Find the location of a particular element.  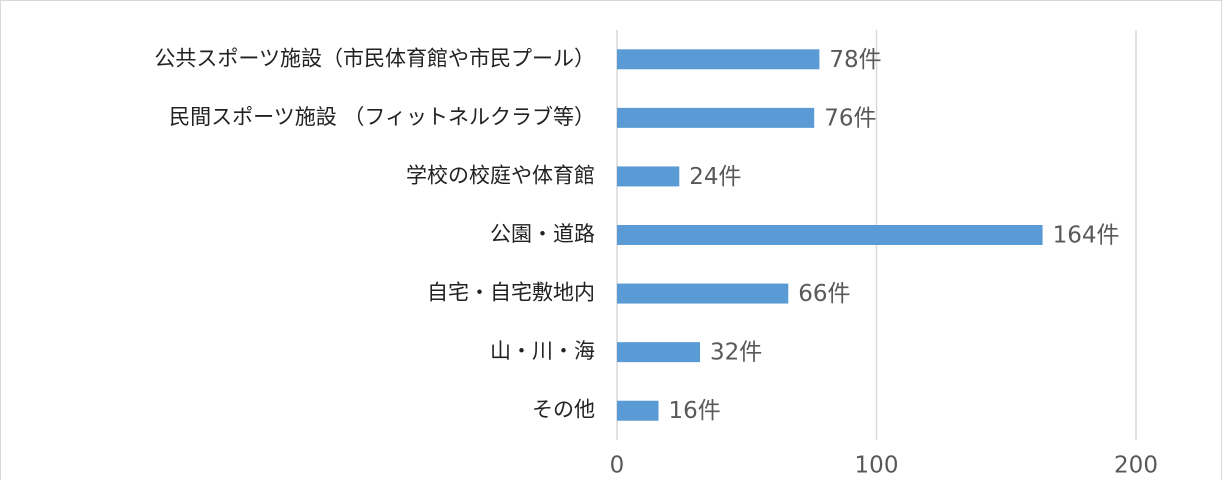

data-label: 76件 is located at coordinates (850, 118).